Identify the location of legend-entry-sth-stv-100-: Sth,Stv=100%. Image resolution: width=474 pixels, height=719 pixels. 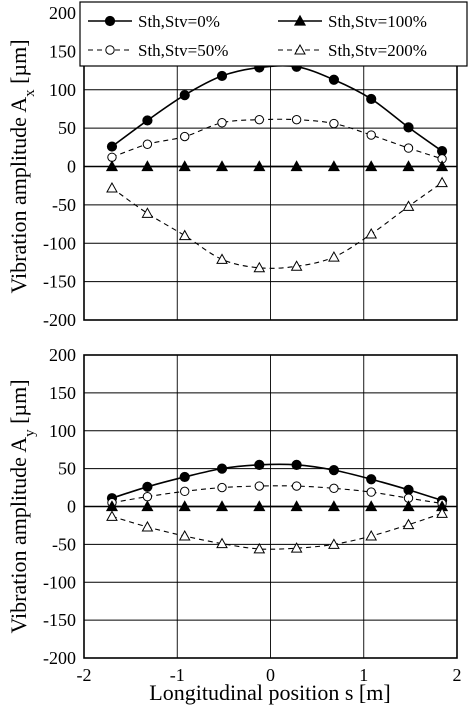
(352, 21).